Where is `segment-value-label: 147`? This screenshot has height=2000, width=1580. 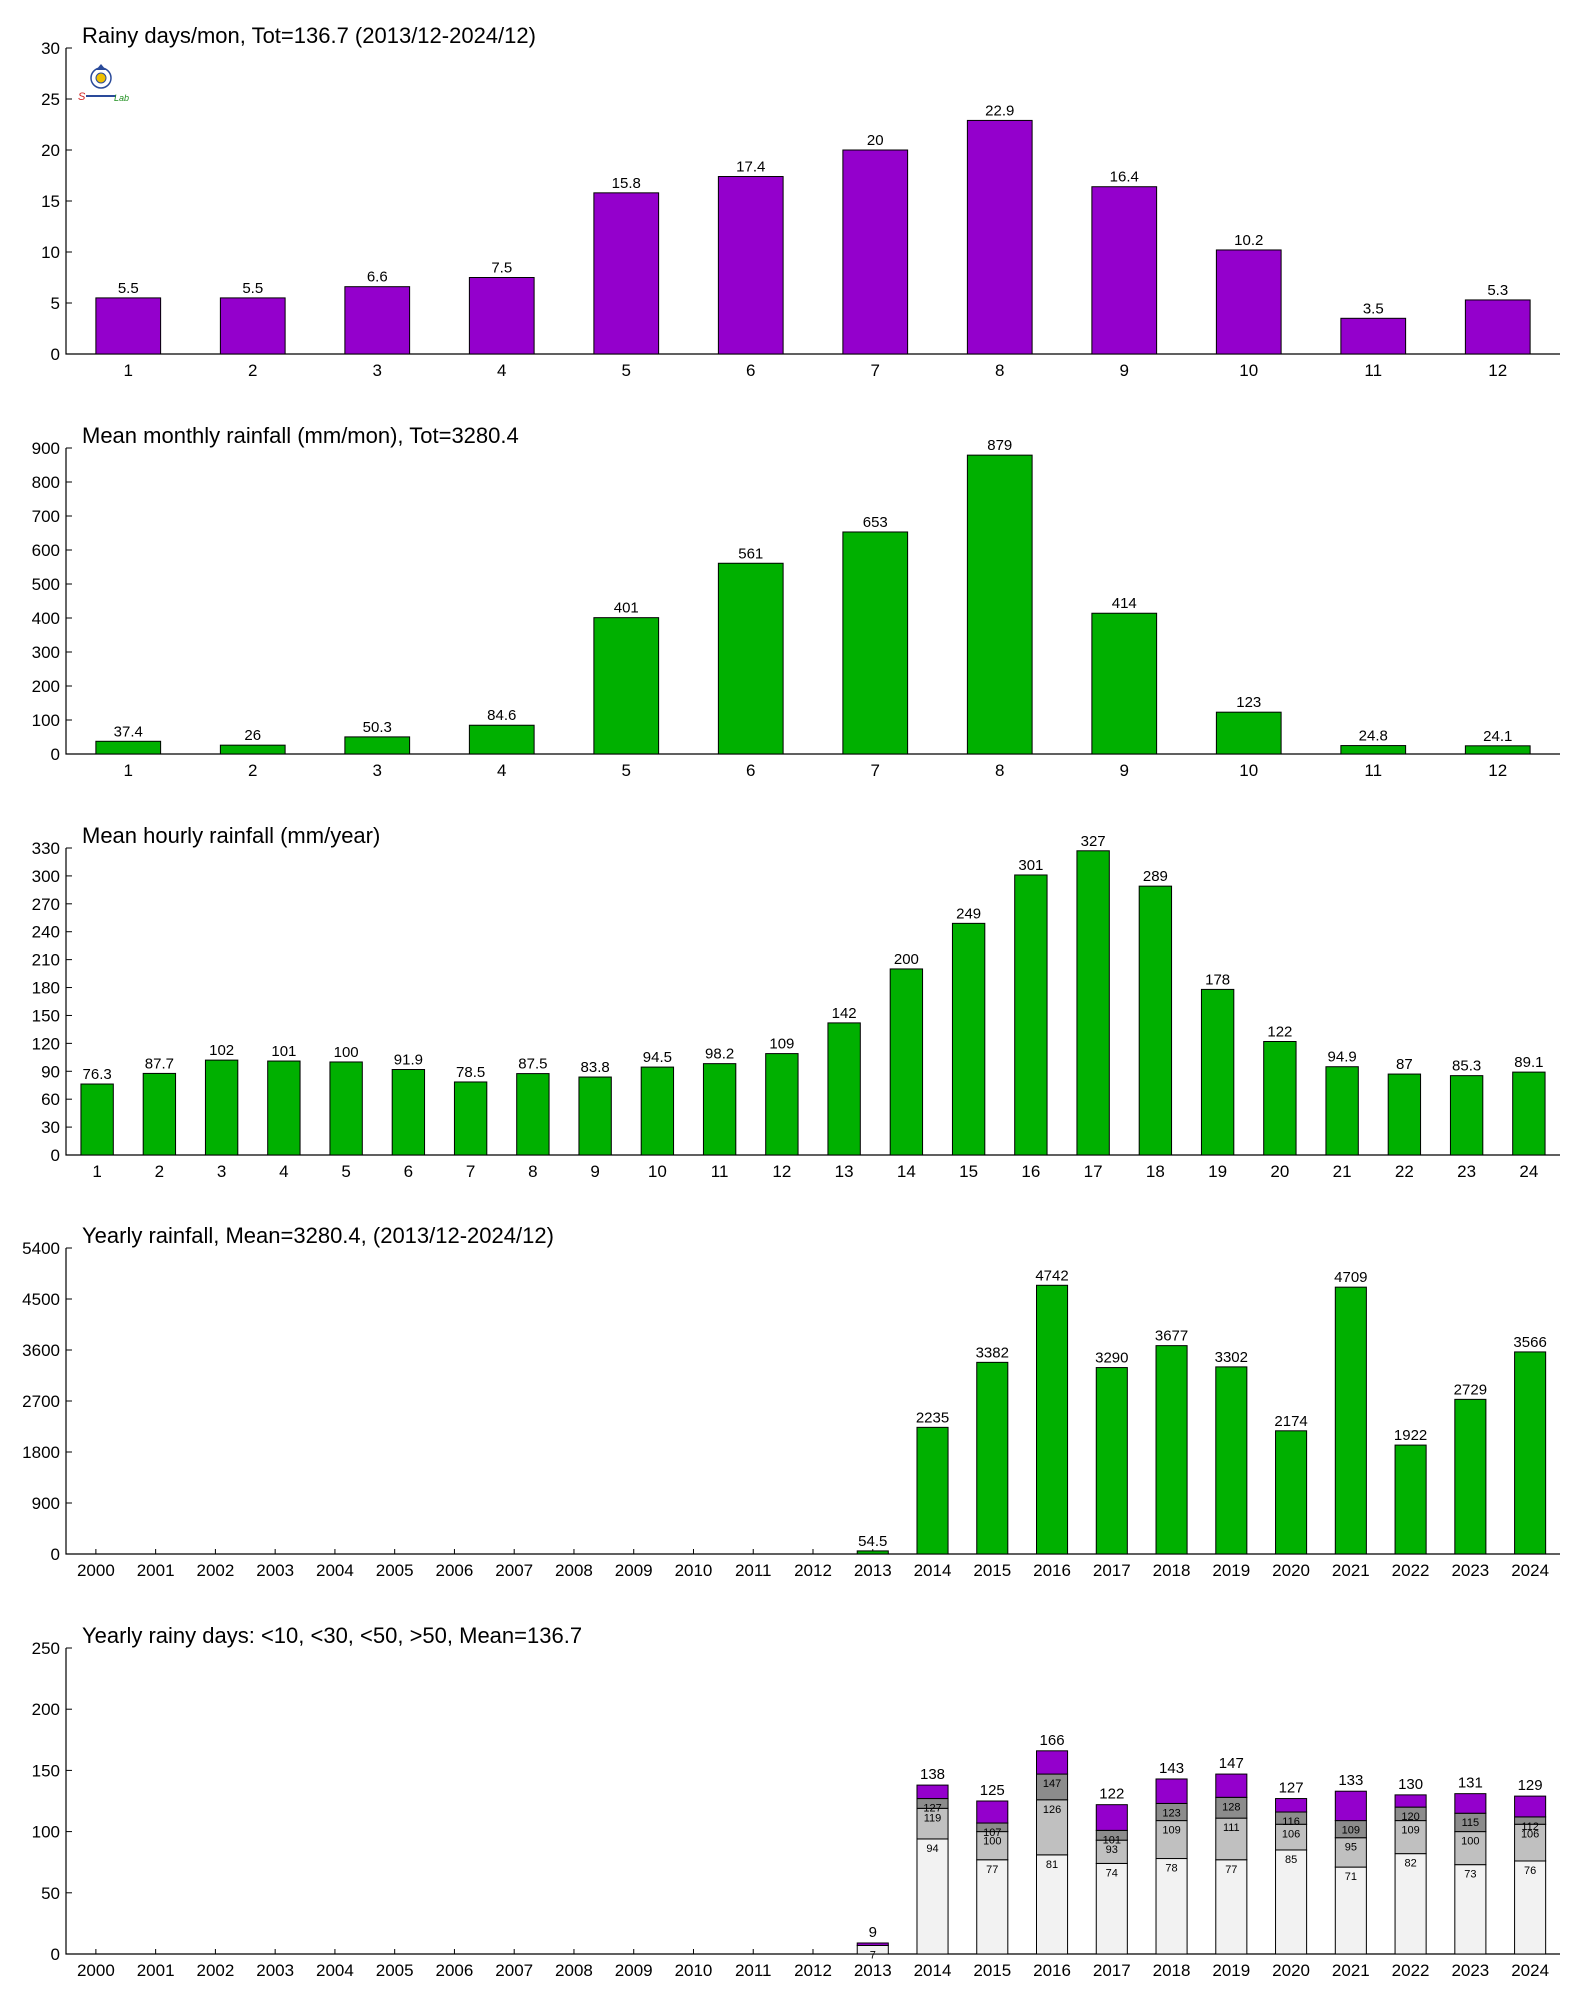
segment-value-label: 147 is located at coordinates (1052, 1784).